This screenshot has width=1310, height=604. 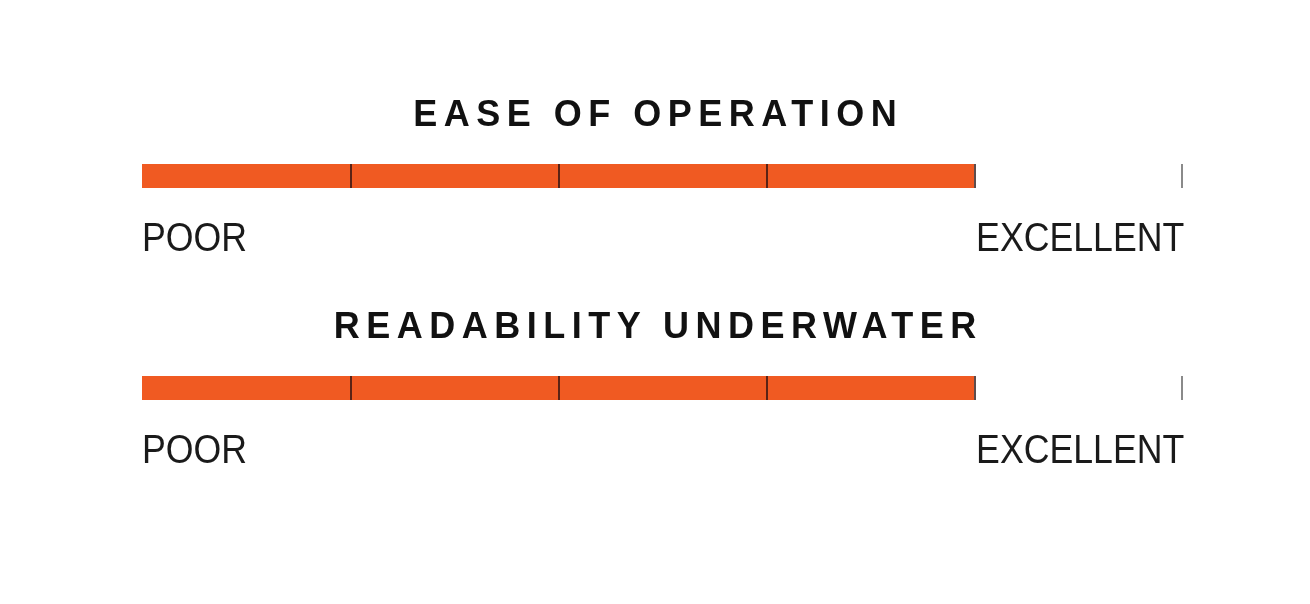 What do you see at coordinates (658, 114) in the screenshot?
I see `chart-title: EASE OF OPERATION` at bounding box center [658, 114].